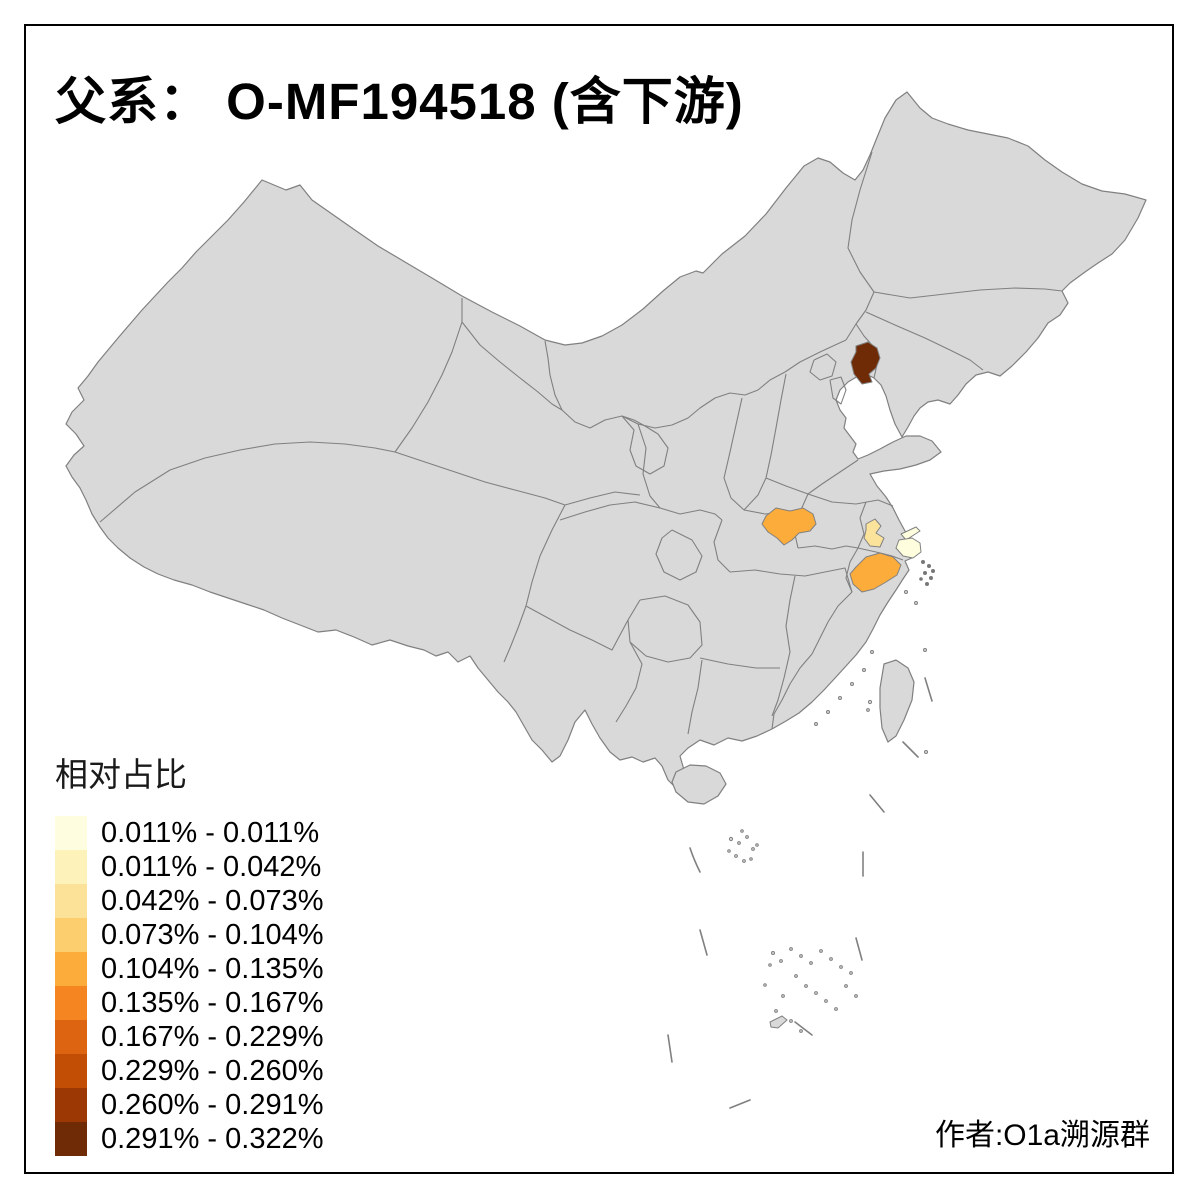 Image resolution: width=1200 pixels, height=1200 pixels. What do you see at coordinates (121, 774) in the screenshot?
I see `legend-title: 相对占比` at bounding box center [121, 774].